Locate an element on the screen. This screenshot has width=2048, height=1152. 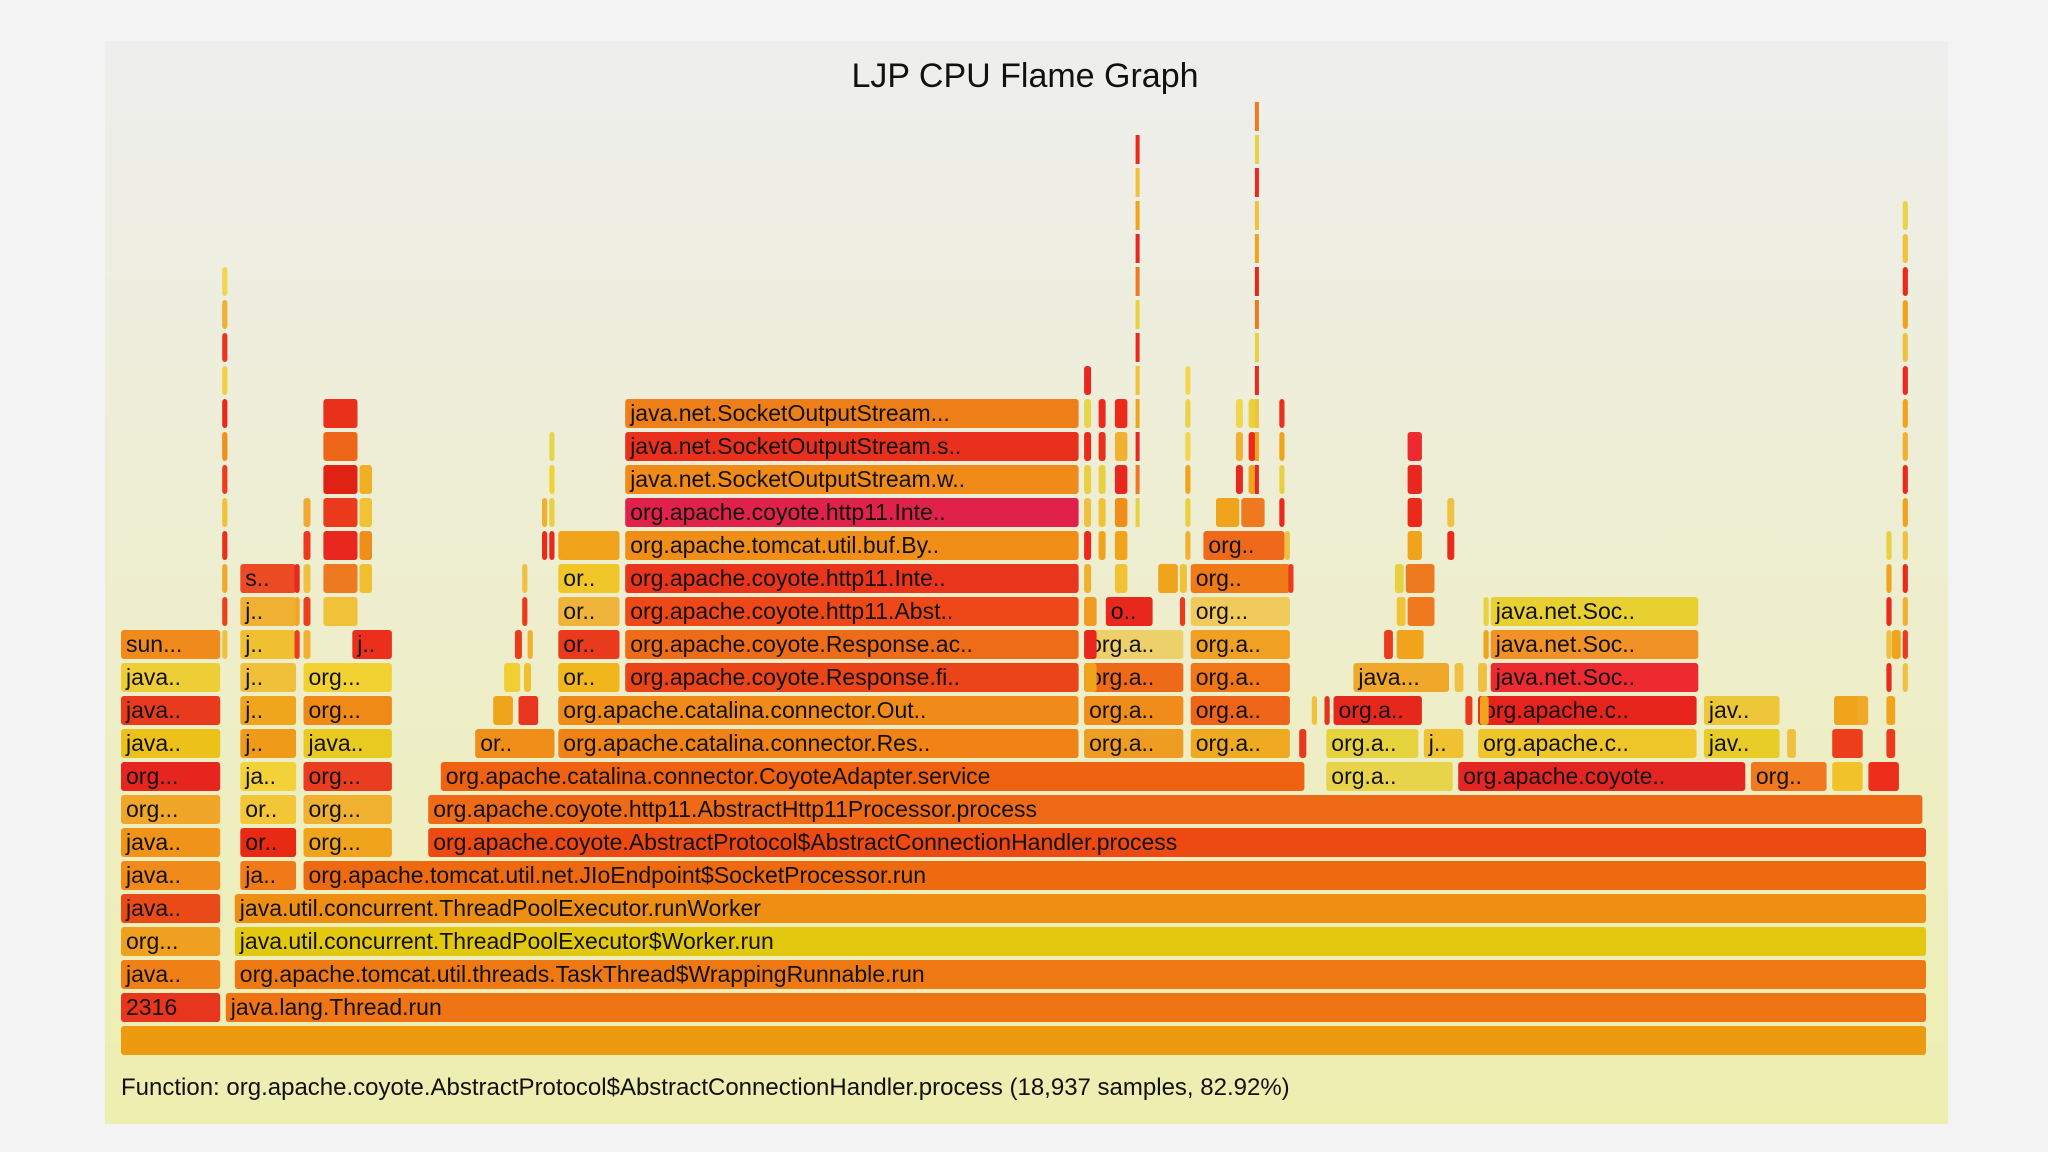
flame-frame: org.apache.catalina.connector.Out.. is located at coordinates (818, 710).